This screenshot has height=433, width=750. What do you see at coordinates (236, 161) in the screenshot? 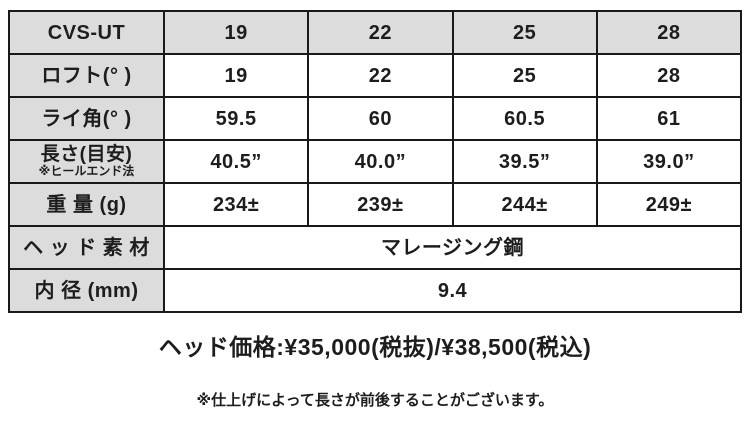
I see `spec-cell: 40.5”` at bounding box center [236, 161].